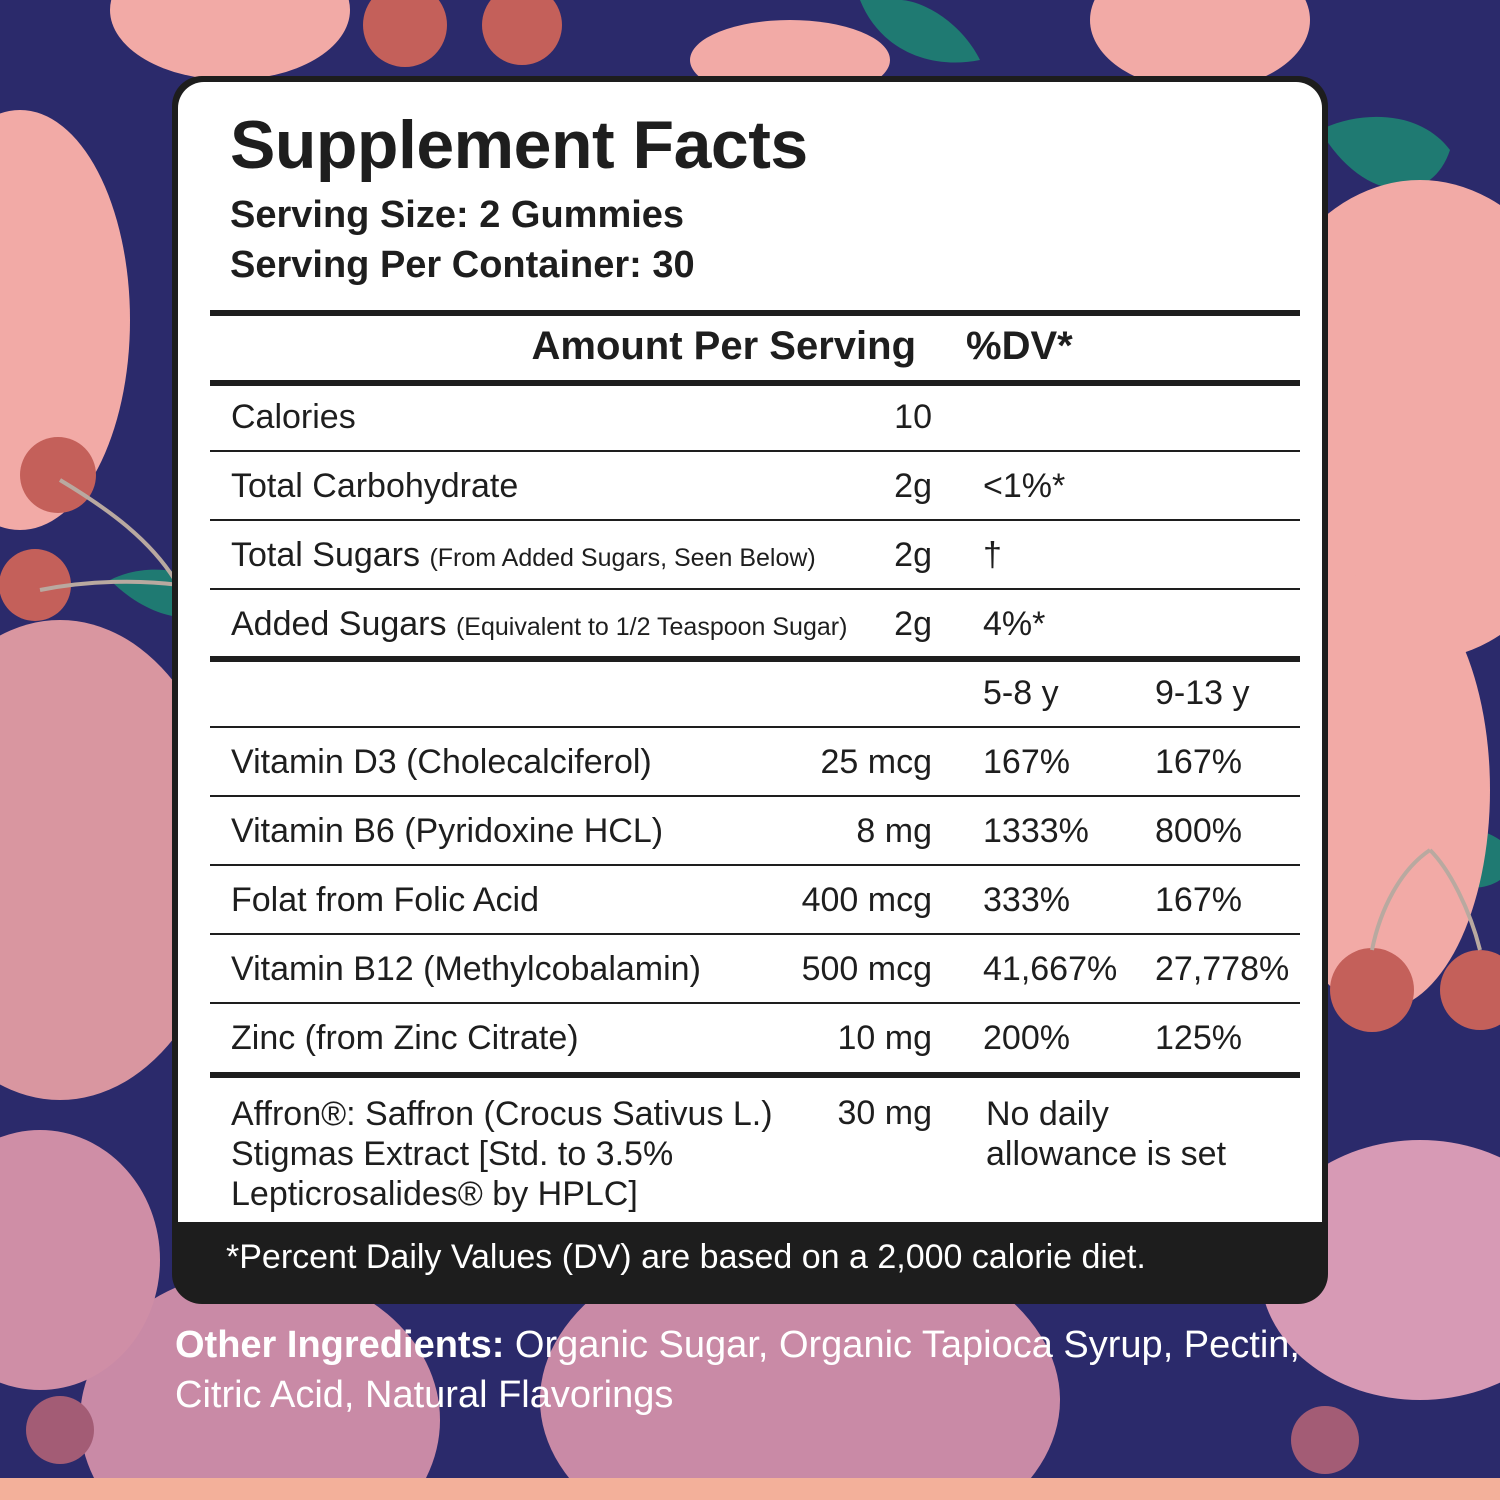  I want to click on row-dv-total-sugars: †, so click(992, 555).